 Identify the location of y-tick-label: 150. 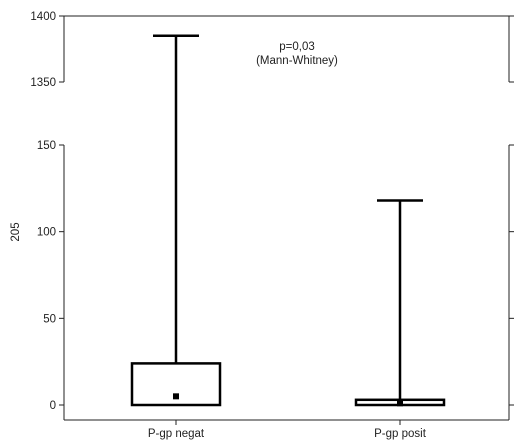
(46, 146).